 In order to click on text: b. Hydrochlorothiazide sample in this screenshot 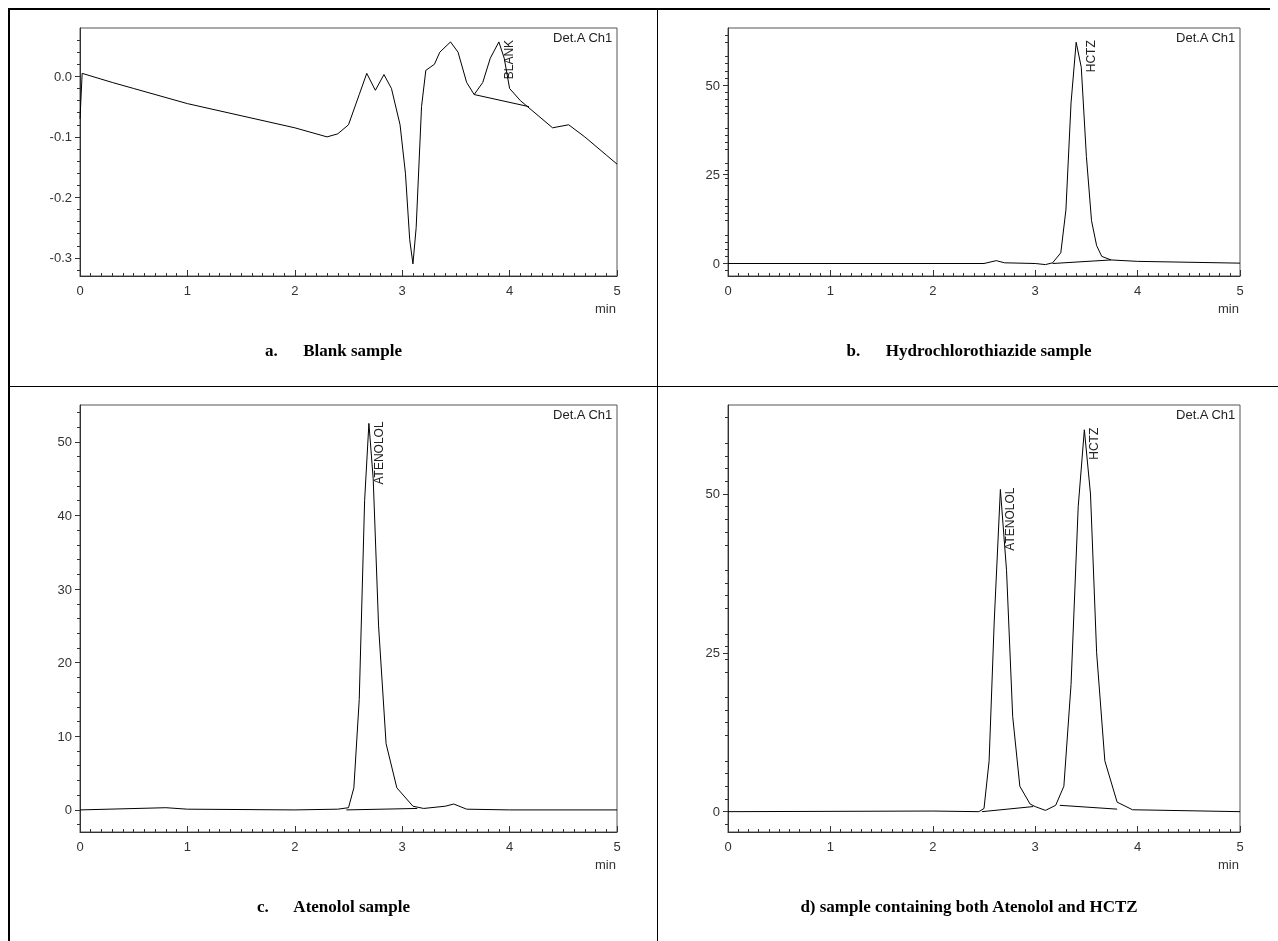, I will do `click(969, 350)`.